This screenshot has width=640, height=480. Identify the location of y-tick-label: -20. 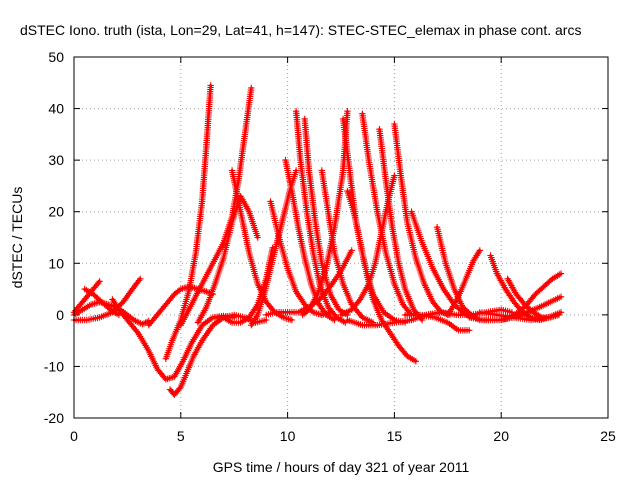
(54, 418).